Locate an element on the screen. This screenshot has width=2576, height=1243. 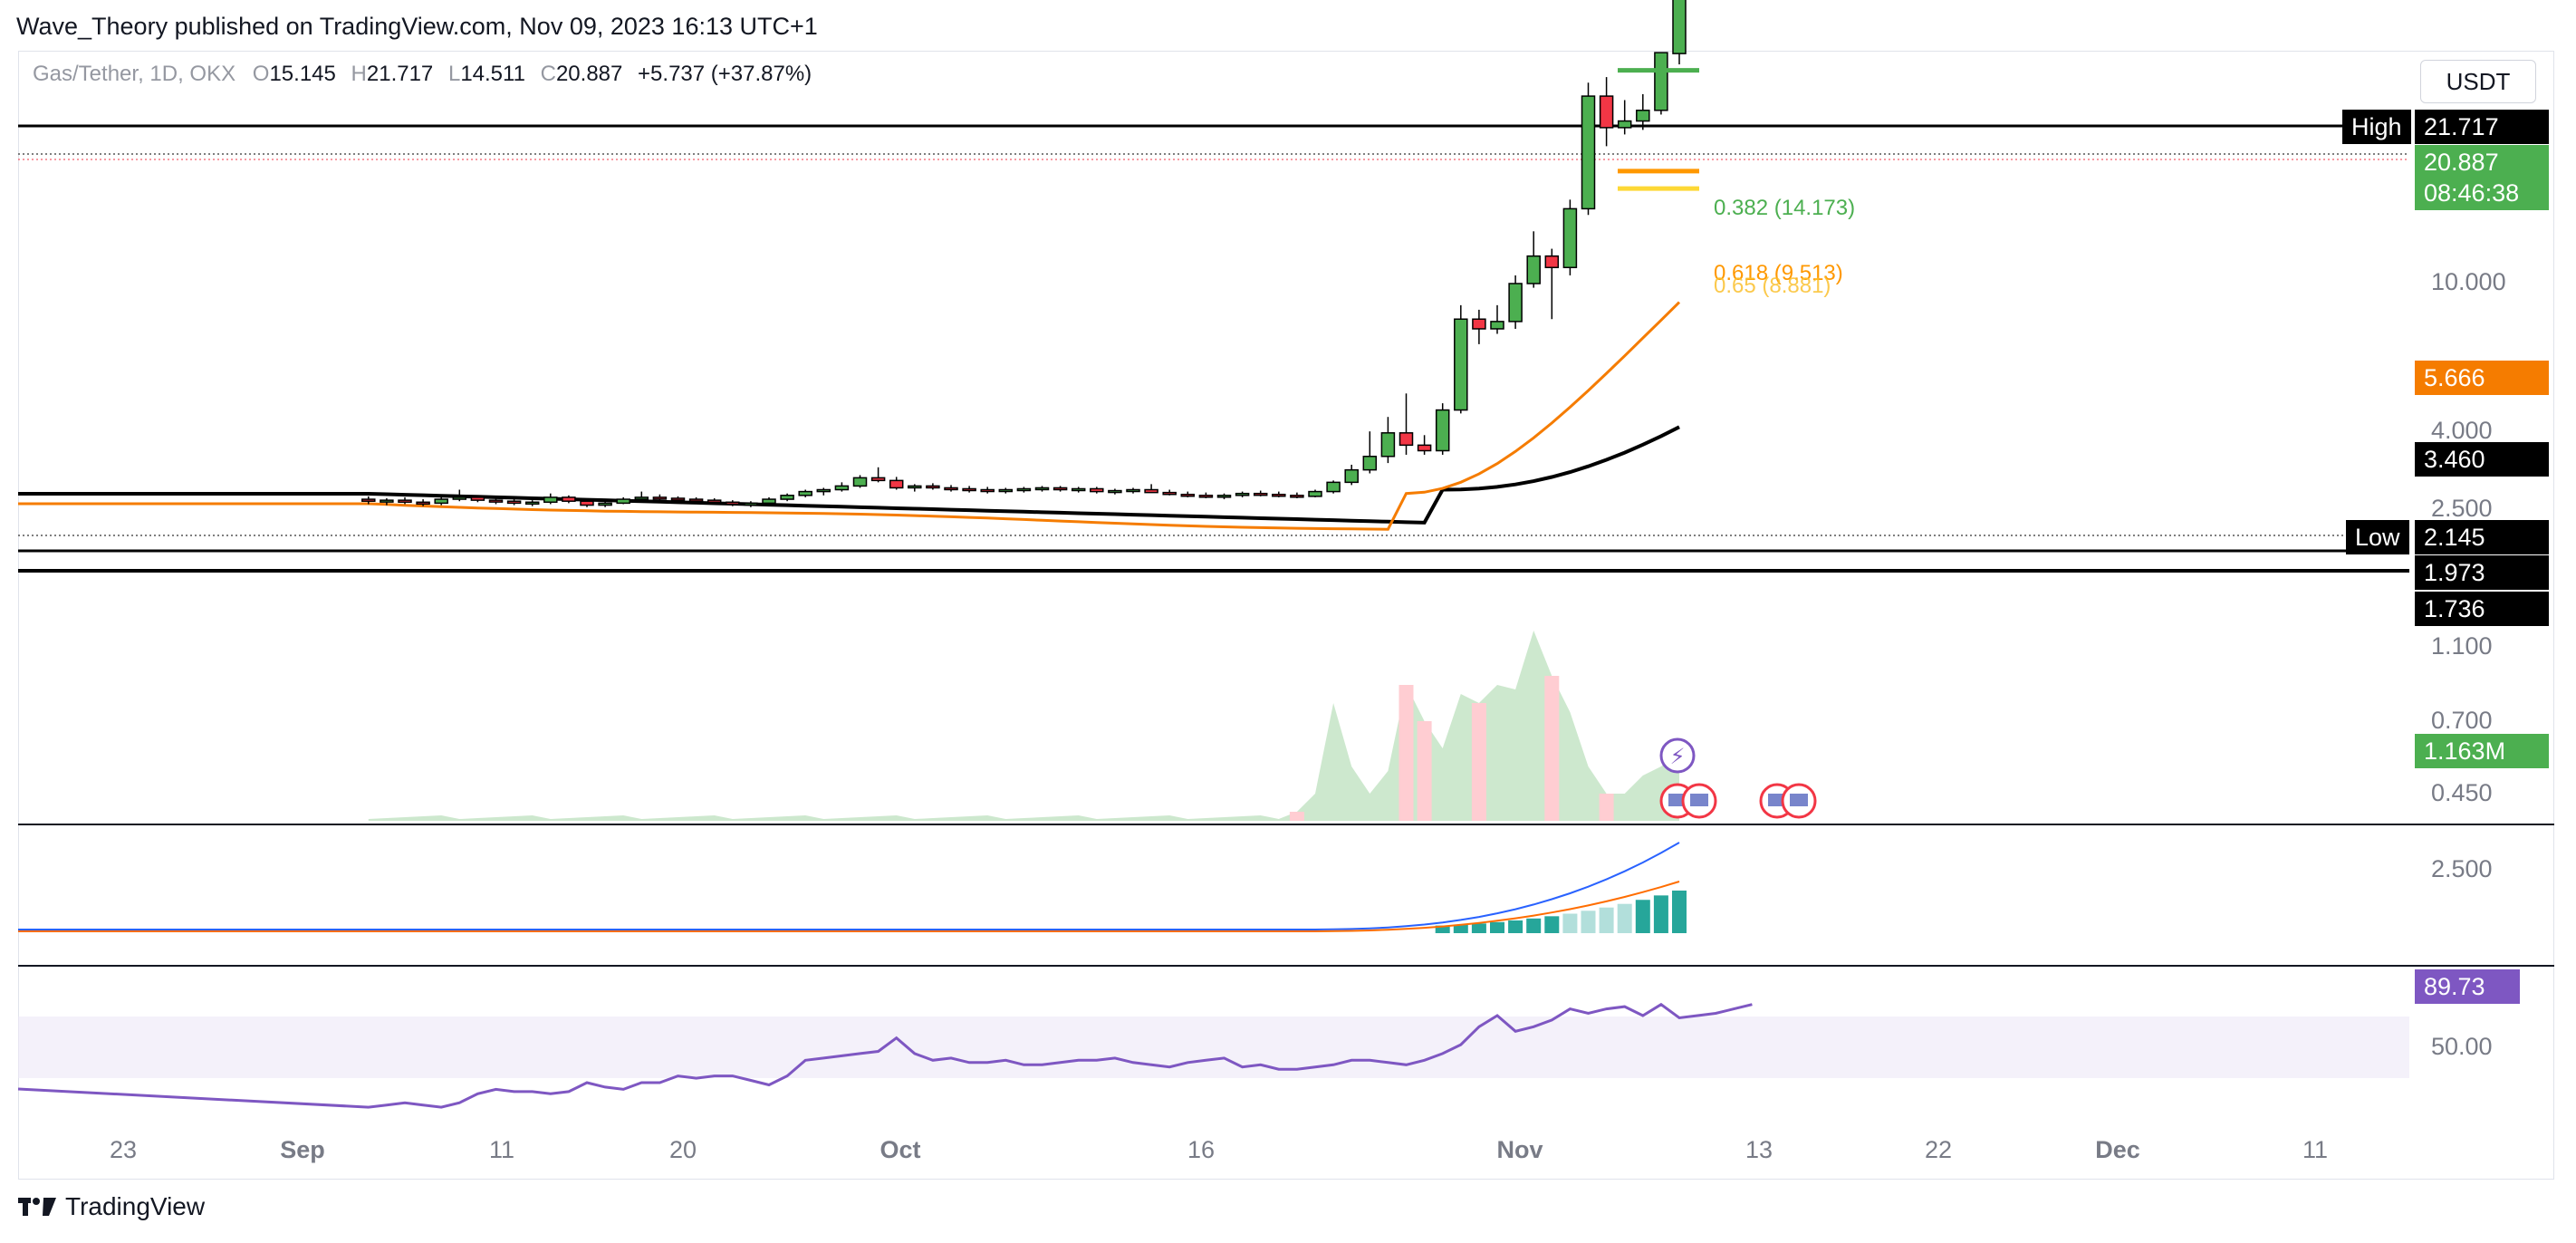
tradingview-logo-icon is located at coordinates (37, 1207).